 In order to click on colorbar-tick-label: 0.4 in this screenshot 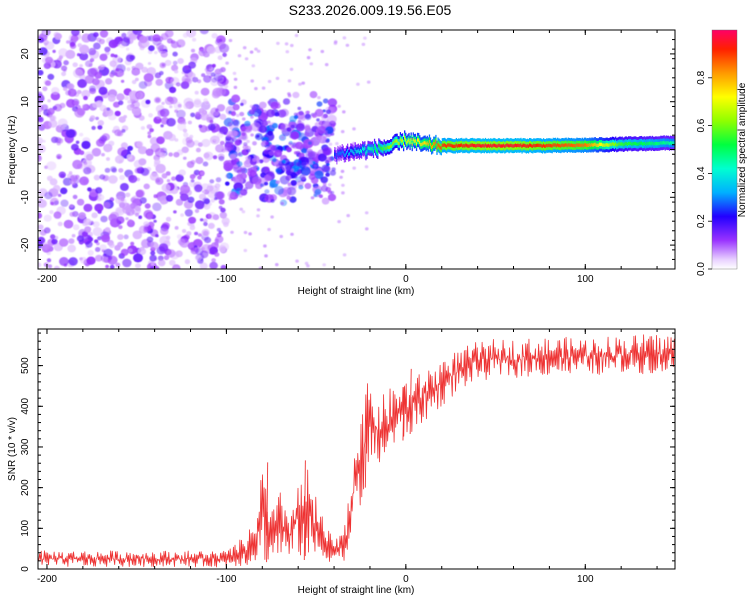, I will do `click(701, 173)`.